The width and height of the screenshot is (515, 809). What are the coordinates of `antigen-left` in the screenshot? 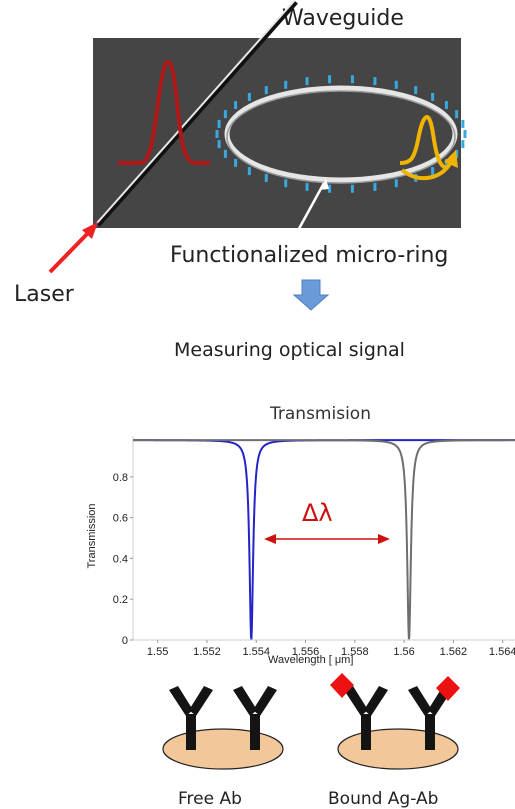 It's located at (342, 685).